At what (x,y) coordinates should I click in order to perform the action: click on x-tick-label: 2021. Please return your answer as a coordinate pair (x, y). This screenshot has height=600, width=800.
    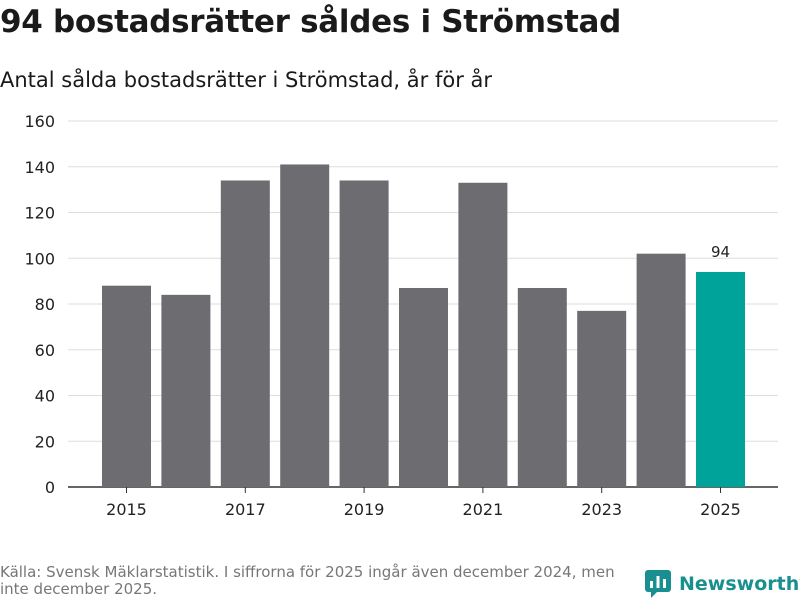
    Looking at the image, I should click on (483, 509).